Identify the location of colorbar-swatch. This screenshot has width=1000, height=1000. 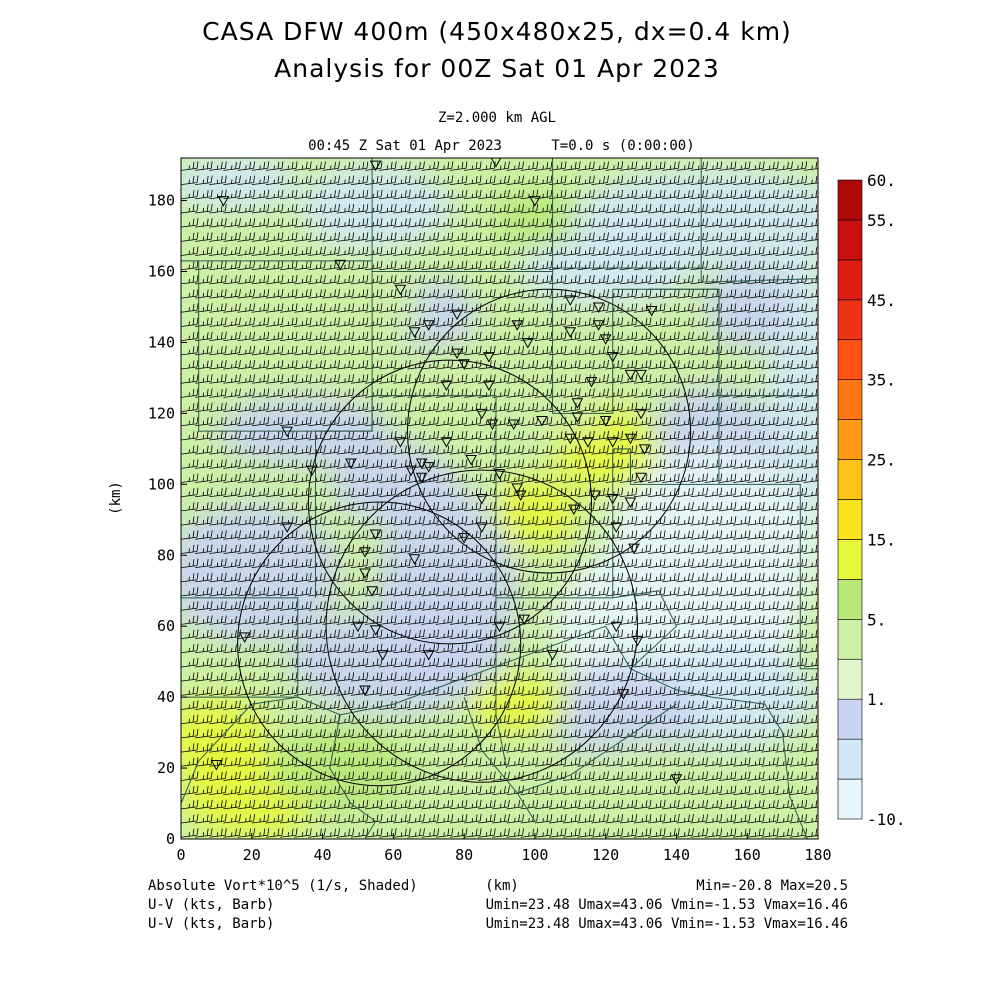
(850, 479).